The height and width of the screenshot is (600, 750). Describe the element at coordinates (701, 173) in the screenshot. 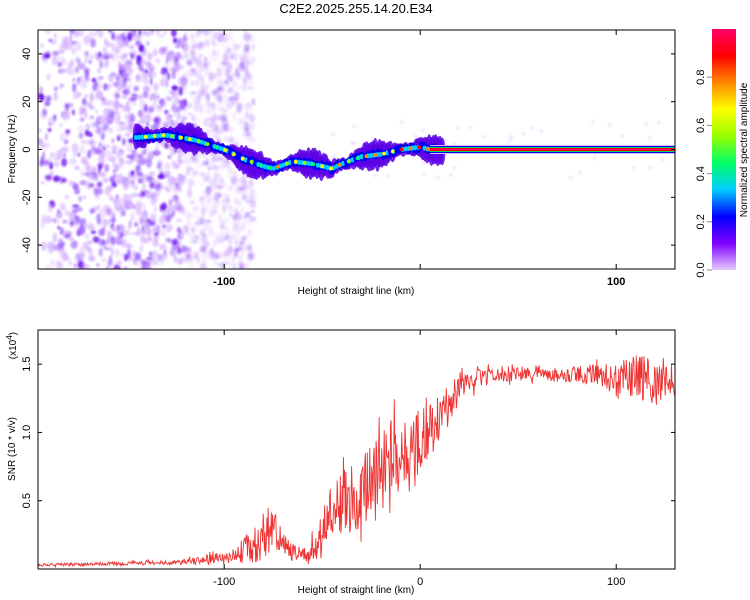

I see `colorbar-tick-label: 0.4` at that location.